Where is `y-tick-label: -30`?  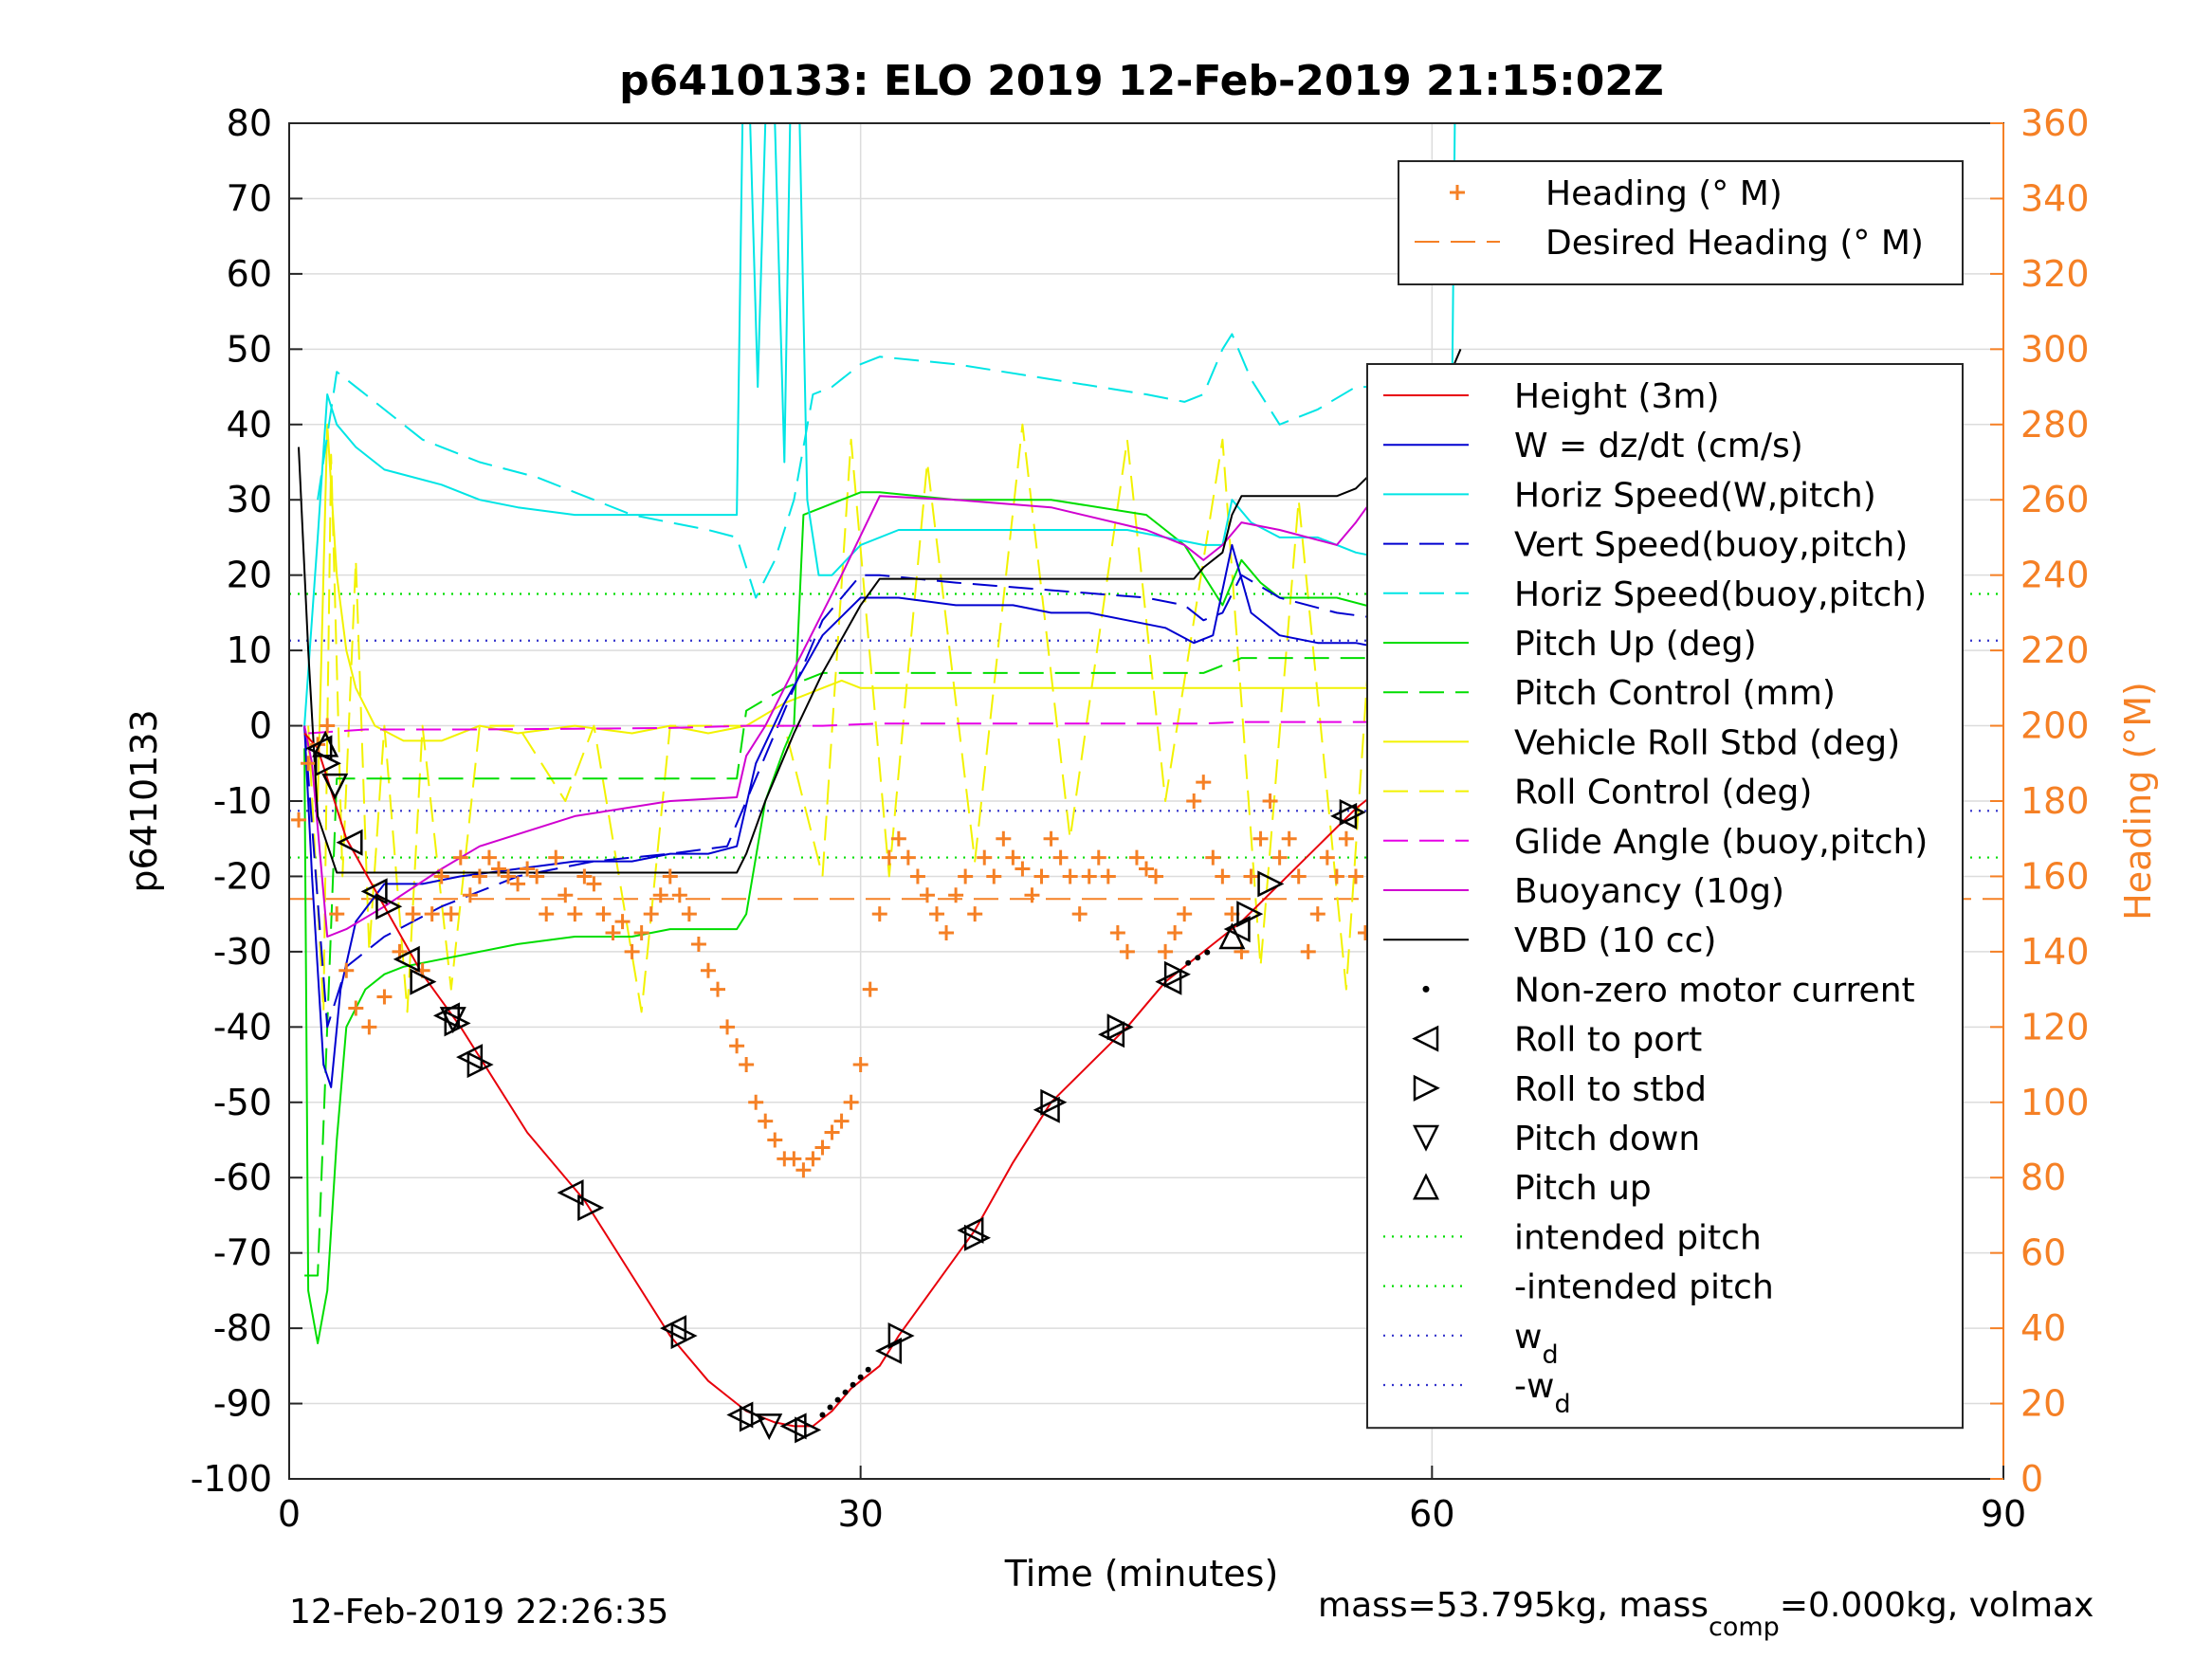 y-tick-label: -30 is located at coordinates (242, 952).